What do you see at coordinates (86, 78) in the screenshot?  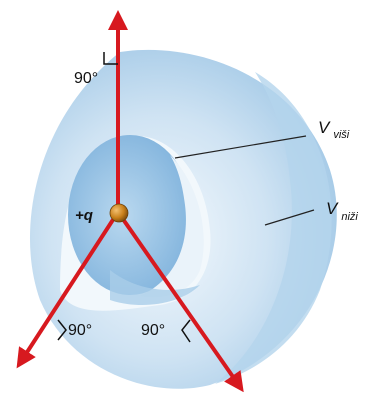 I see `angle-label-top: 90°` at bounding box center [86, 78].